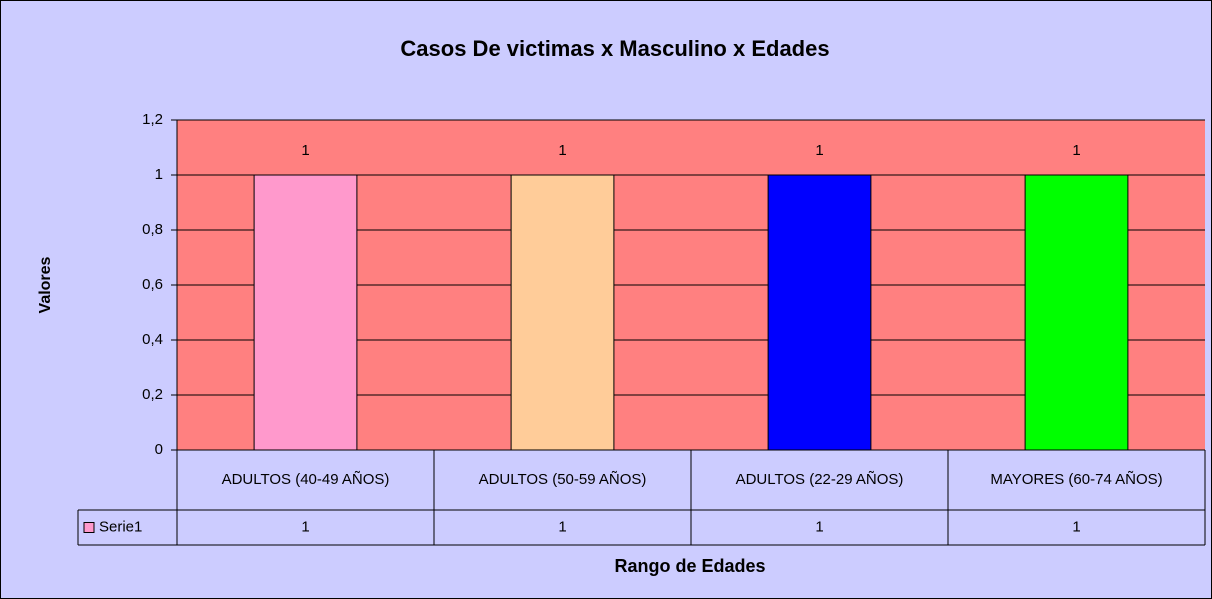 This screenshot has width=1212, height=599. Describe the element at coordinates (152, 119) in the screenshot. I see `y-tick-label: 1,2` at that location.